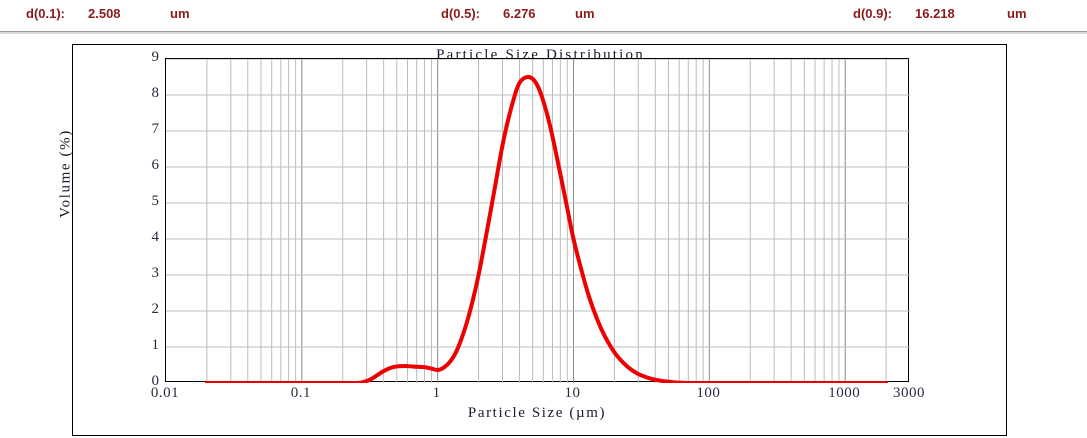 This screenshot has width=1087, height=438. What do you see at coordinates (436, 393) in the screenshot?
I see `x-tick-1: 1` at bounding box center [436, 393].